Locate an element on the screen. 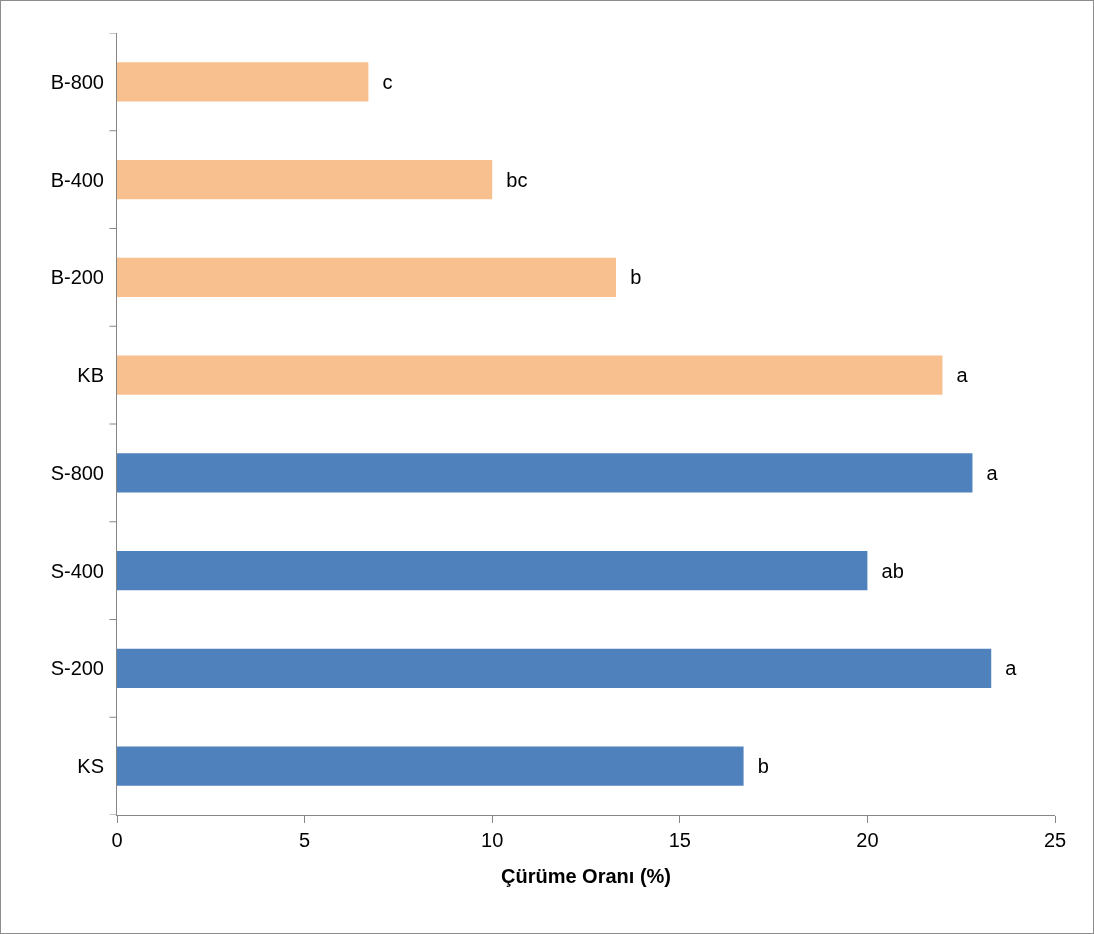 This screenshot has width=1094, height=934. x-tick-label: 15 is located at coordinates (679, 840).